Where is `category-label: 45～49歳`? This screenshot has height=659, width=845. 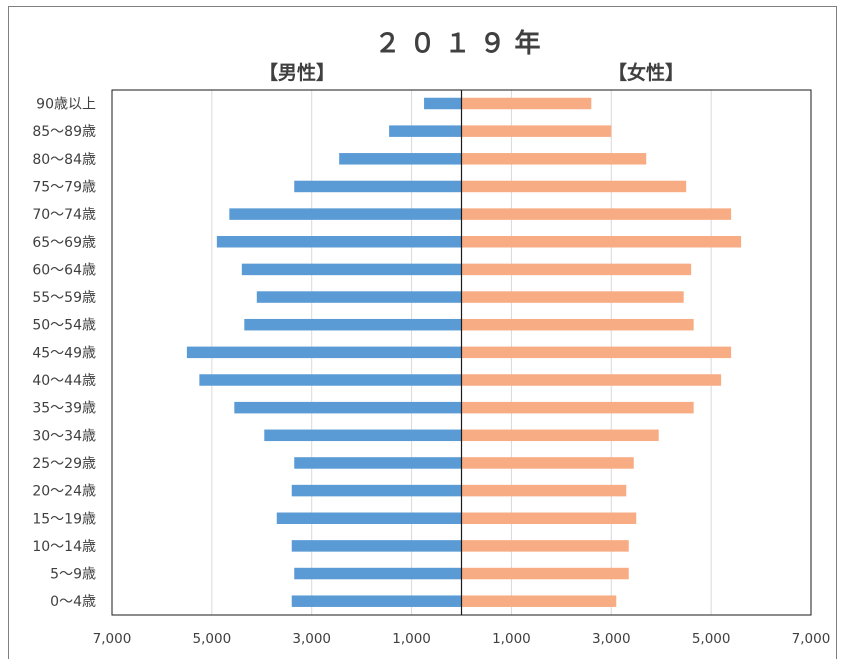
category-label: 45～49歳 is located at coordinates (64, 353).